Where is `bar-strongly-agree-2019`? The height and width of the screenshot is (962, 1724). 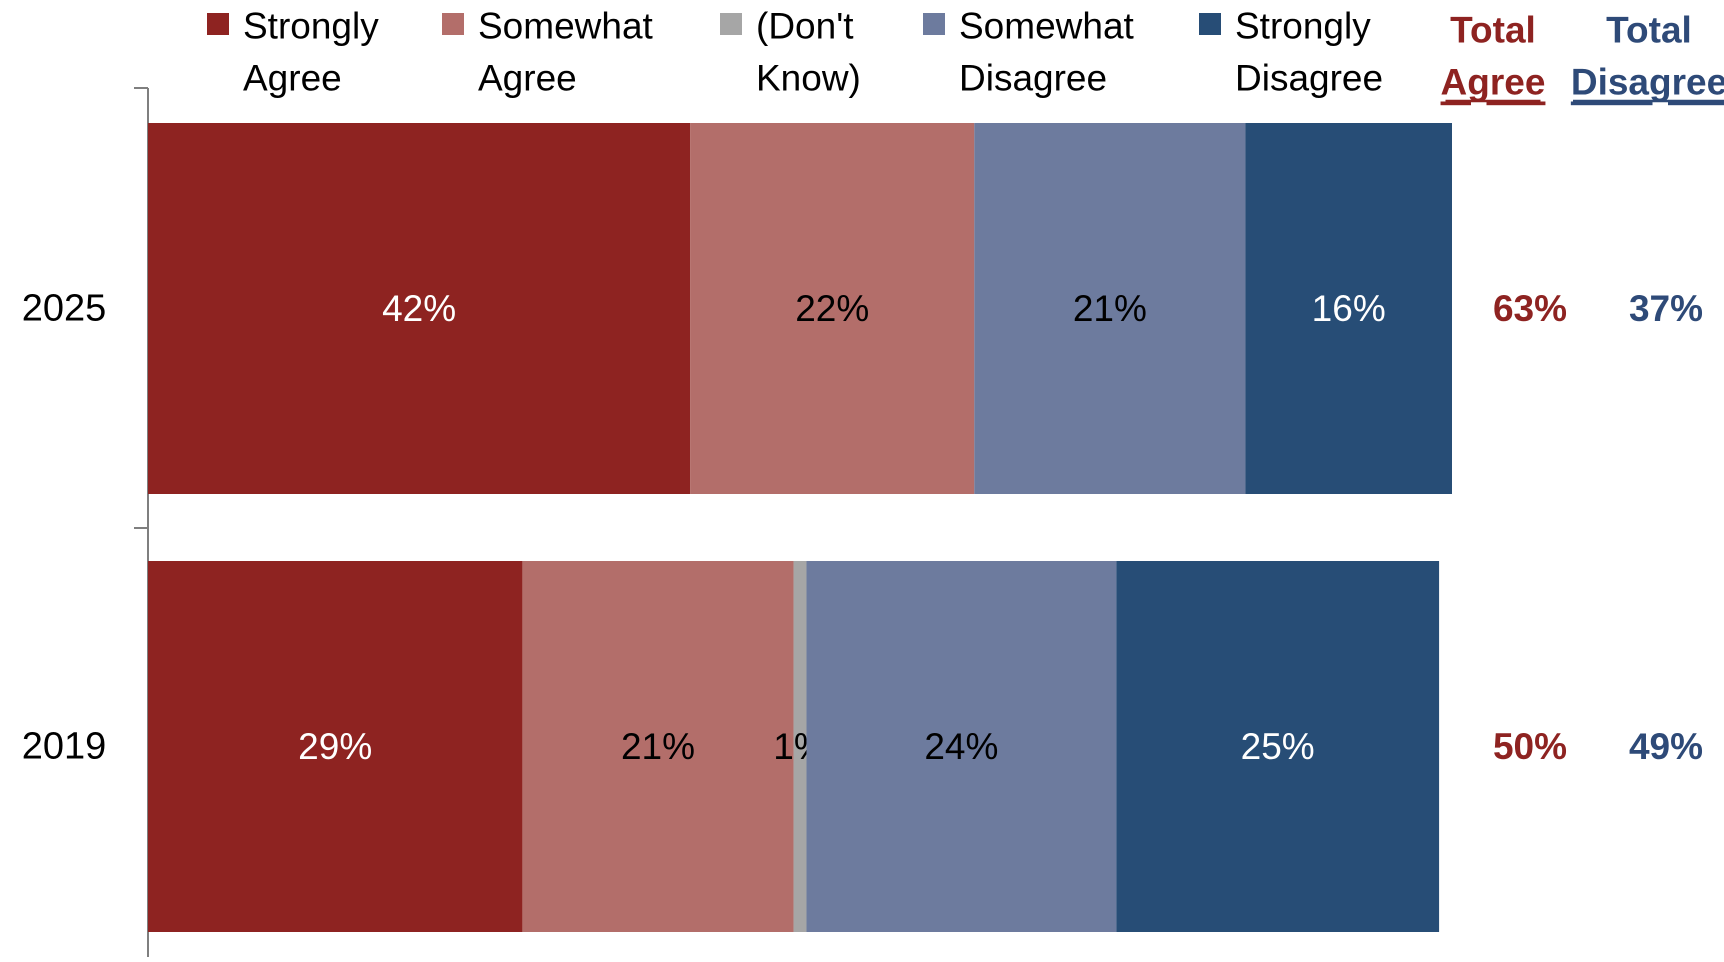
bar-strongly-agree-2019 is located at coordinates (335, 746).